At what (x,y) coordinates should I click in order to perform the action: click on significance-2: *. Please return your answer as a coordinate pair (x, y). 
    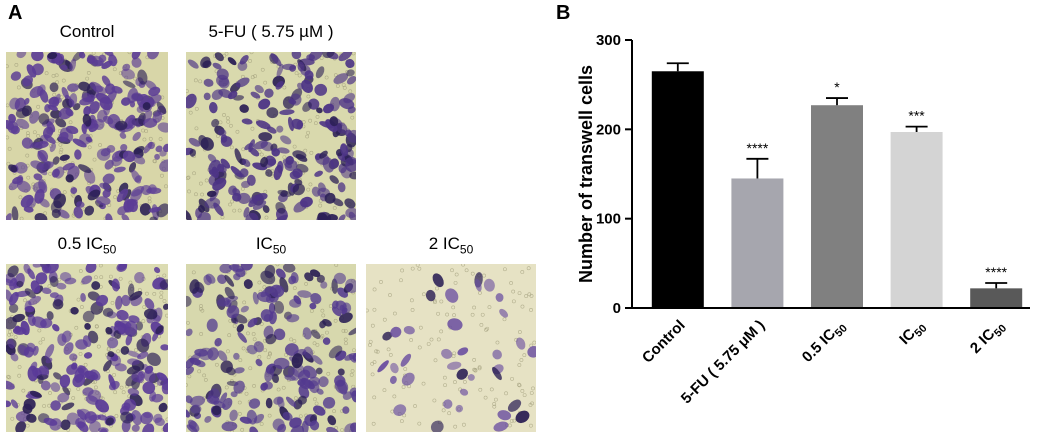
    Looking at the image, I should click on (837, 87).